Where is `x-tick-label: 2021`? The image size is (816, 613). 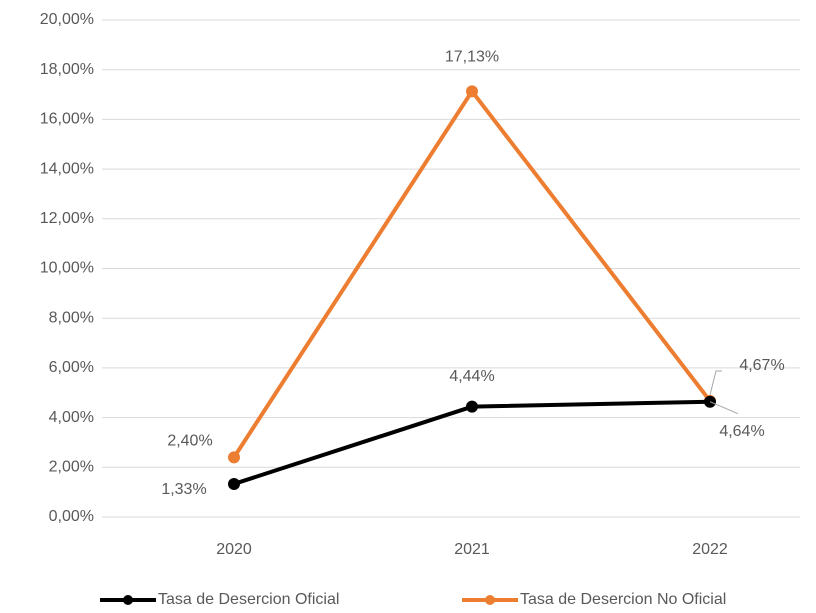
x-tick-label: 2021 is located at coordinates (472, 549).